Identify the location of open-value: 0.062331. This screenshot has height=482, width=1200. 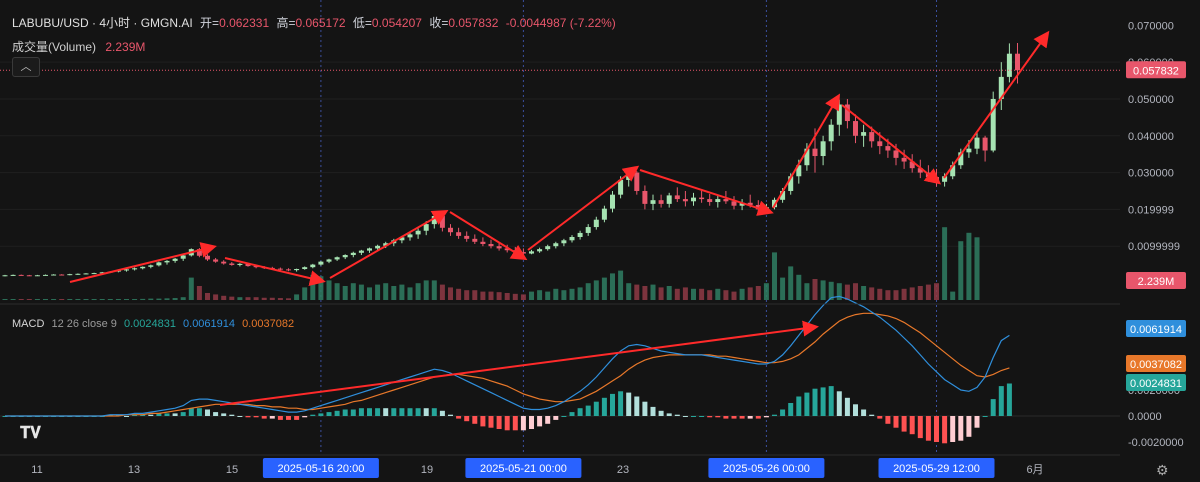
(244, 23).